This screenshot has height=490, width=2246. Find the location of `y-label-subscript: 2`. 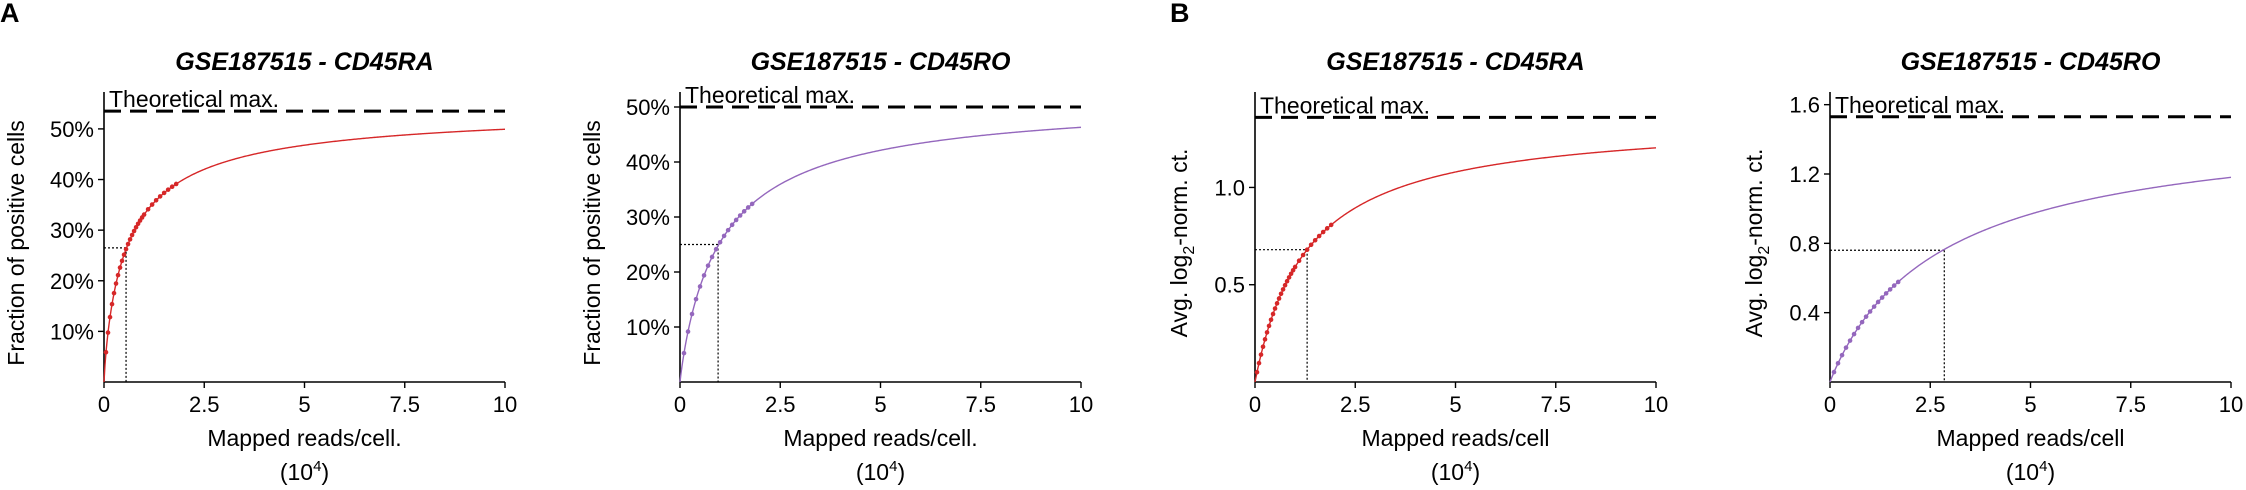

y-label-subscript: 2 is located at coordinates (1764, 250).